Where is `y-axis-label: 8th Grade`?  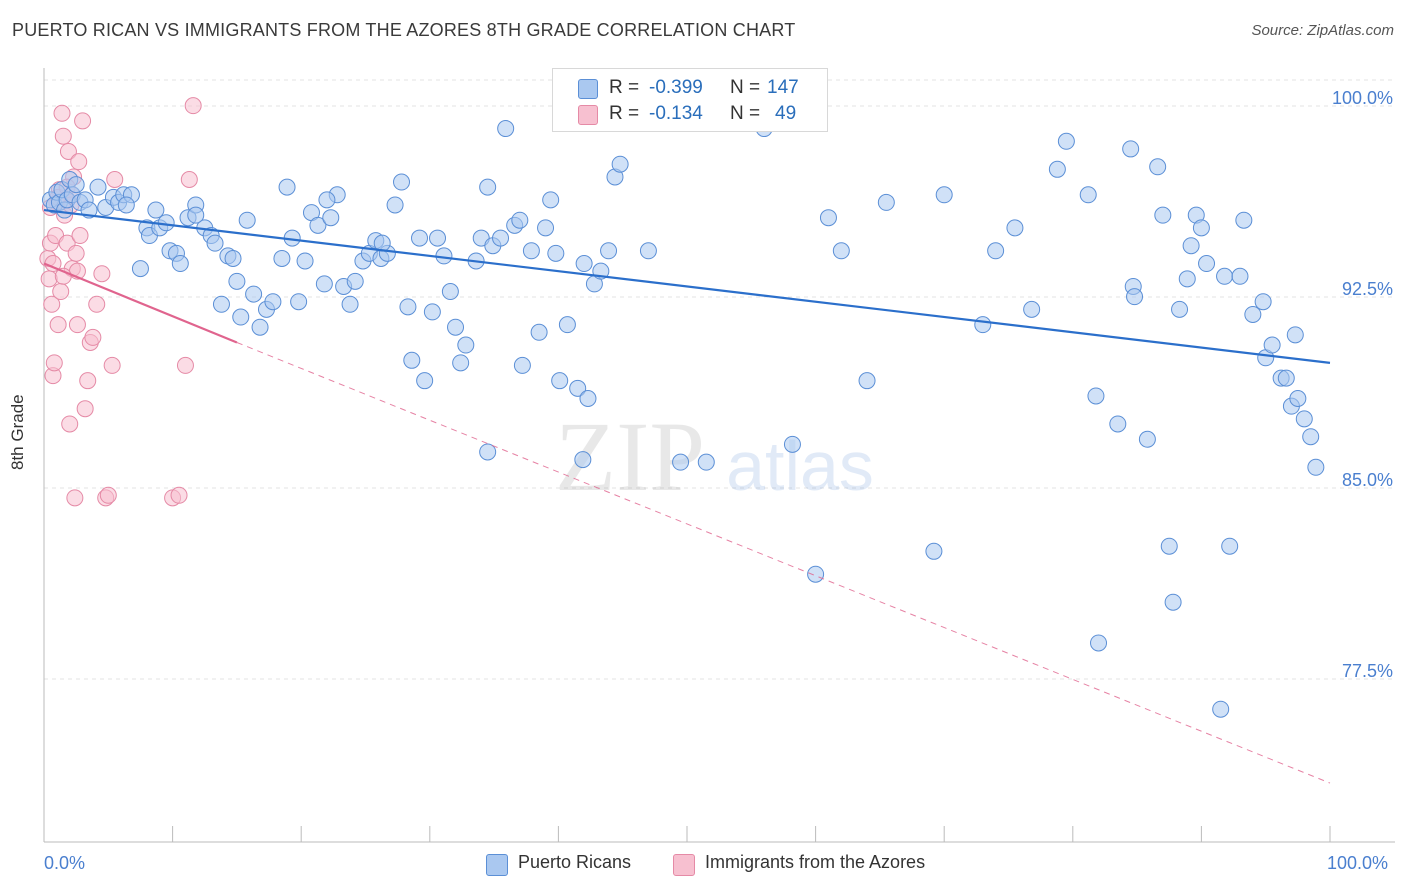 y-axis-label: 8th Grade is located at coordinates (17, 432).